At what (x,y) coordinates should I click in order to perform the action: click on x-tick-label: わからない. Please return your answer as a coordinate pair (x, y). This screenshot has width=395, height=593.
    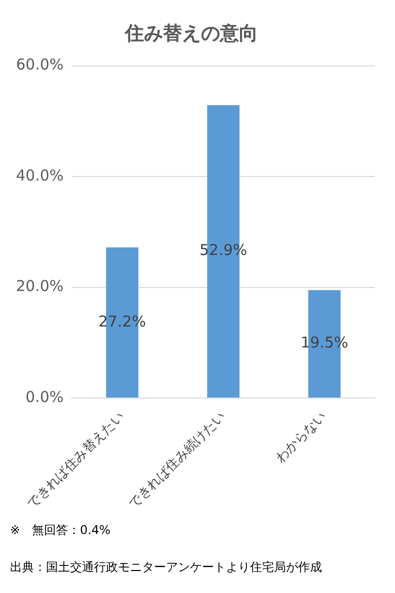
    Looking at the image, I should click on (301, 437).